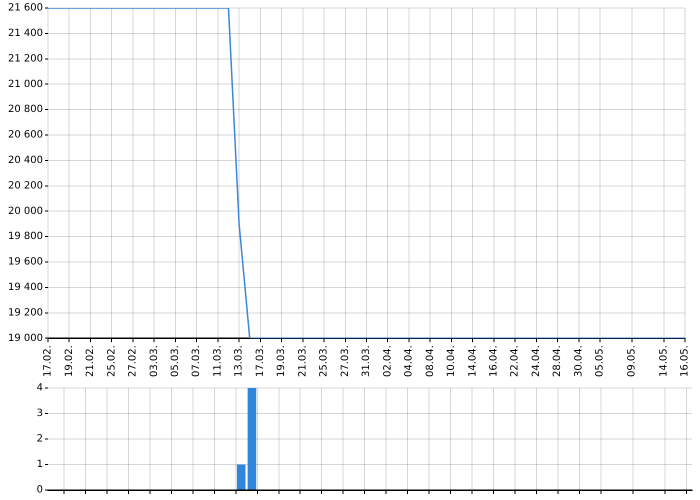 The image size is (700, 500). Describe the element at coordinates (324, 361) in the screenshot. I see `x-tick-label: 25.03.` at that location.